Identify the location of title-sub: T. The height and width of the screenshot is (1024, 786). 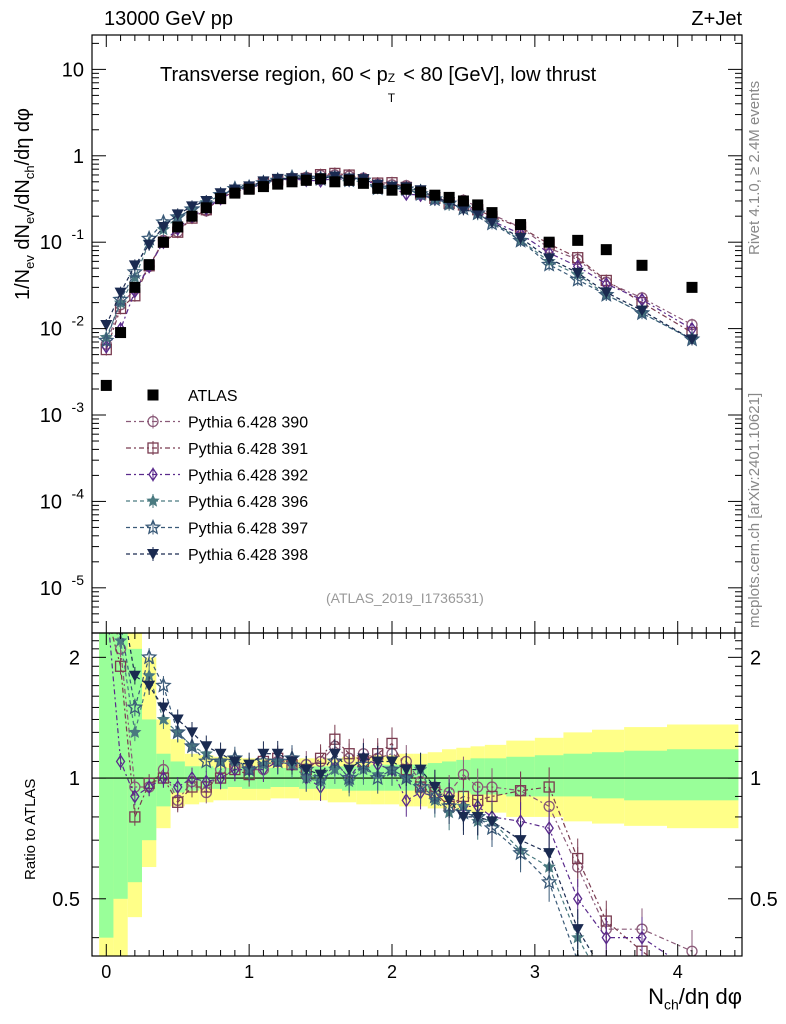
(391, 98).